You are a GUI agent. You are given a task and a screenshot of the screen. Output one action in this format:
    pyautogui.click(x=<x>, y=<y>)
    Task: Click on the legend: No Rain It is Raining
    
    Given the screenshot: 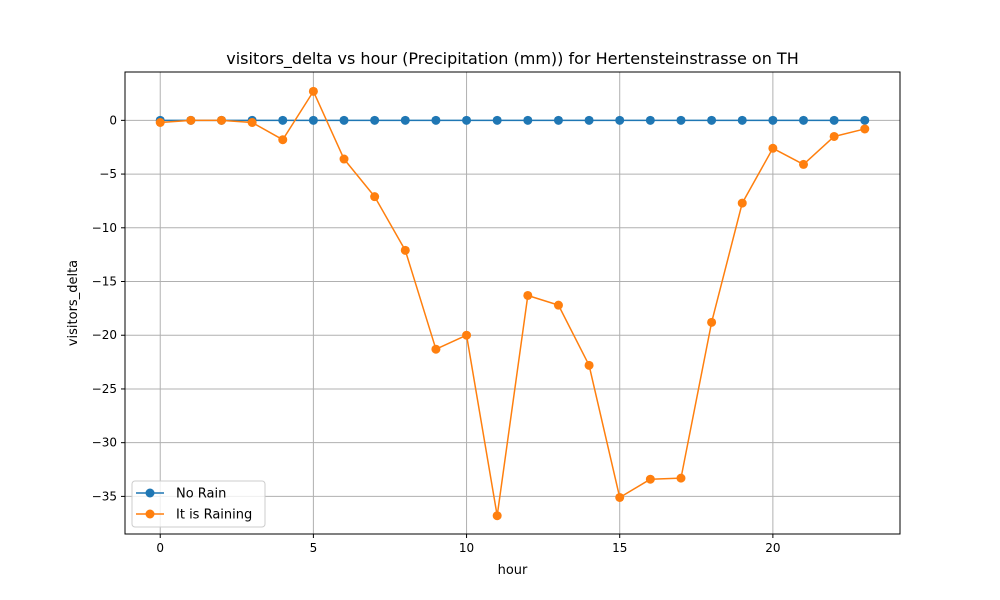 What is the action you would take?
    pyautogui.click(x=198, y=504)
    